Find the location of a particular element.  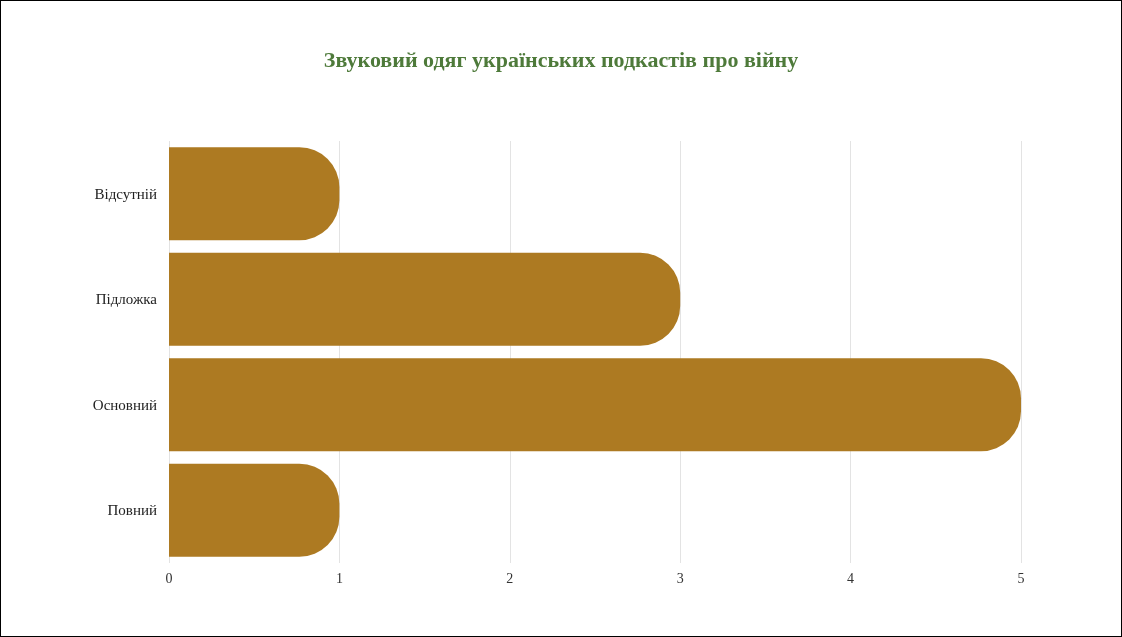

y-tick-label: Повний is located at coordinates (132, 510).